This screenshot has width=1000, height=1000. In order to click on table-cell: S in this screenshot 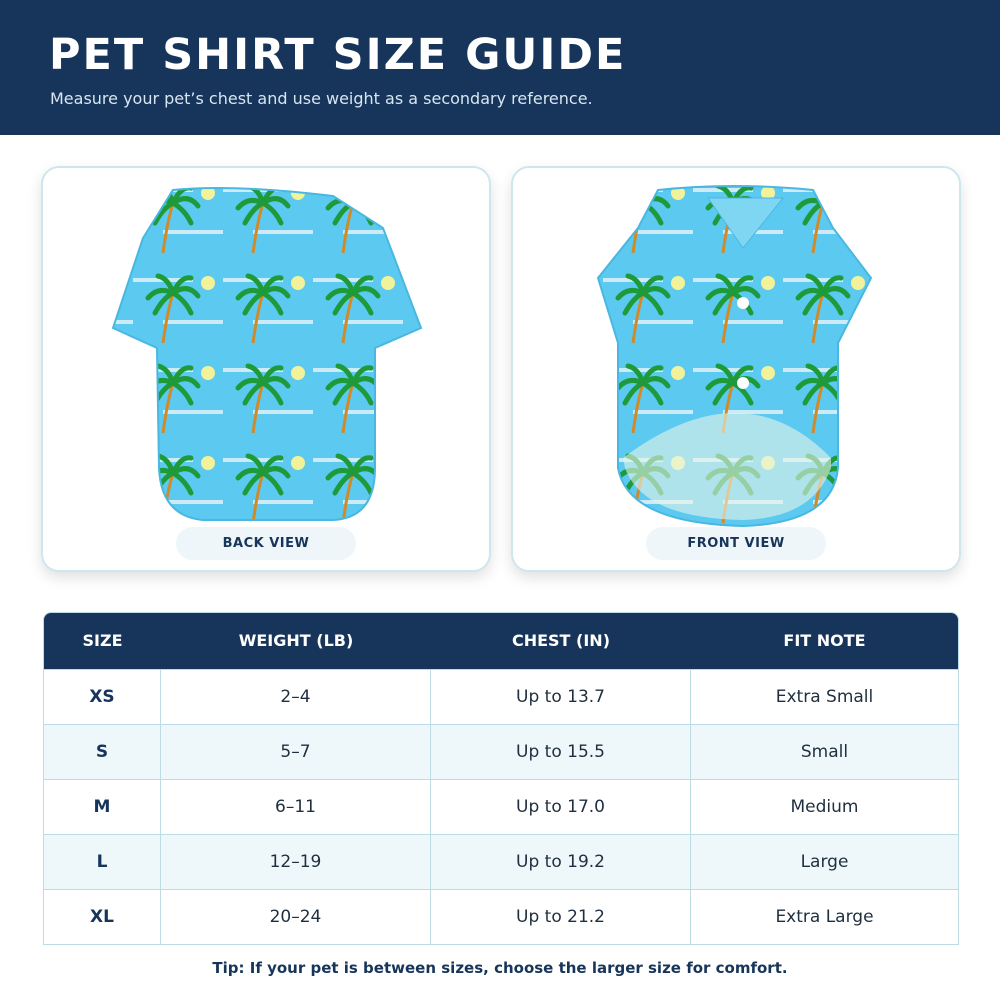, I will do `click(102, 751)`.